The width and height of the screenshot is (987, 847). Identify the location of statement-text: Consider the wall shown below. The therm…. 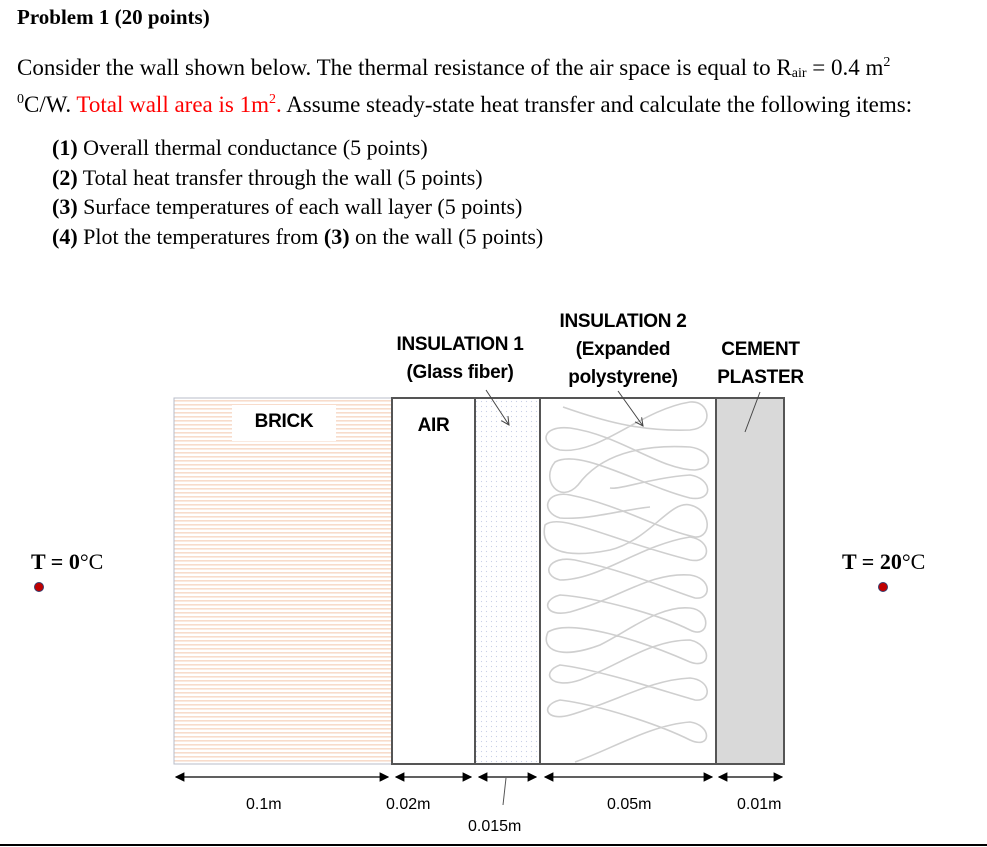
(404, 67).